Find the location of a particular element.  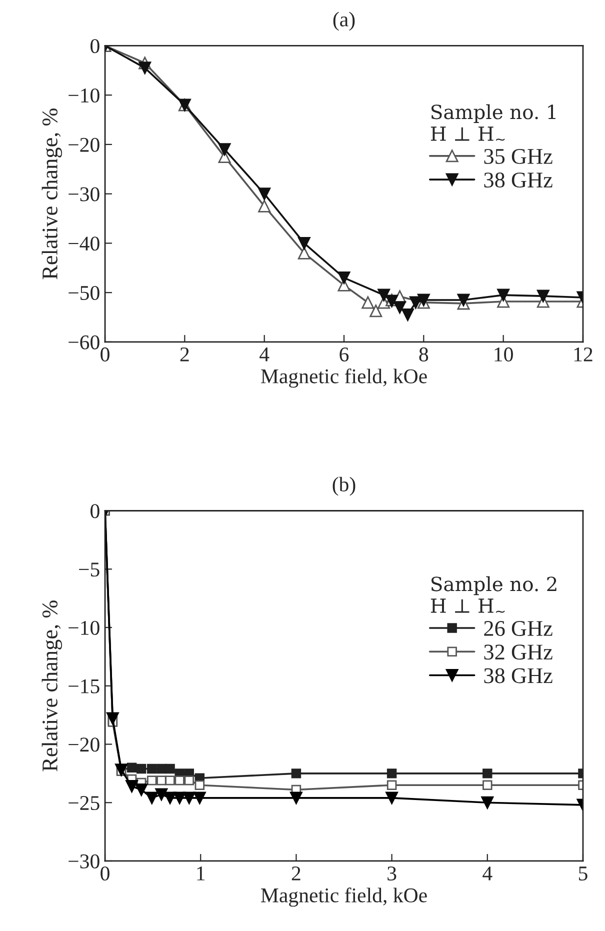

legend-title: Sample no. 1 H ⊥ H$_{∼}$ is located at coordinates (493, 122).